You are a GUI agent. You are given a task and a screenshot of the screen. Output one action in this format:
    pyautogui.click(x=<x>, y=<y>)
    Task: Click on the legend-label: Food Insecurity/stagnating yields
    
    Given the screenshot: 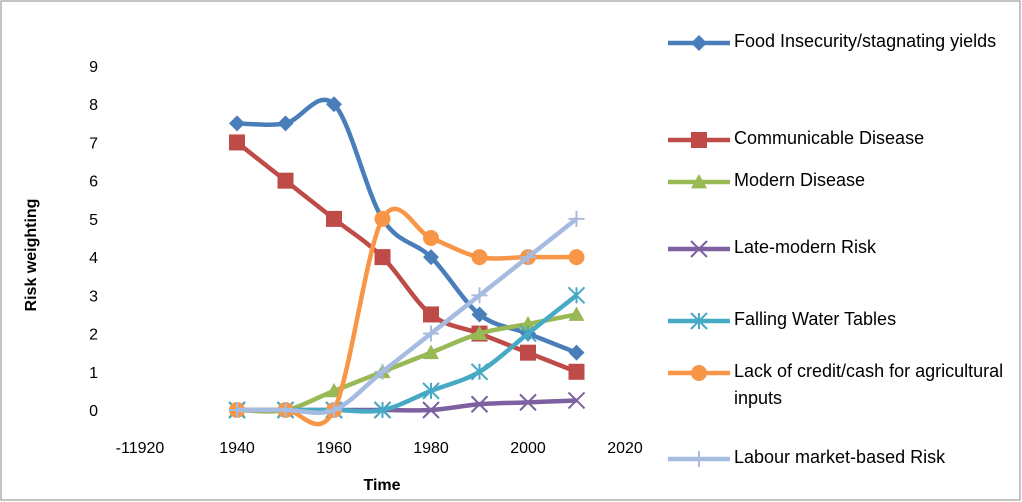 What is the action you would take?
    pyautogui.click(x=865, y=41)
    